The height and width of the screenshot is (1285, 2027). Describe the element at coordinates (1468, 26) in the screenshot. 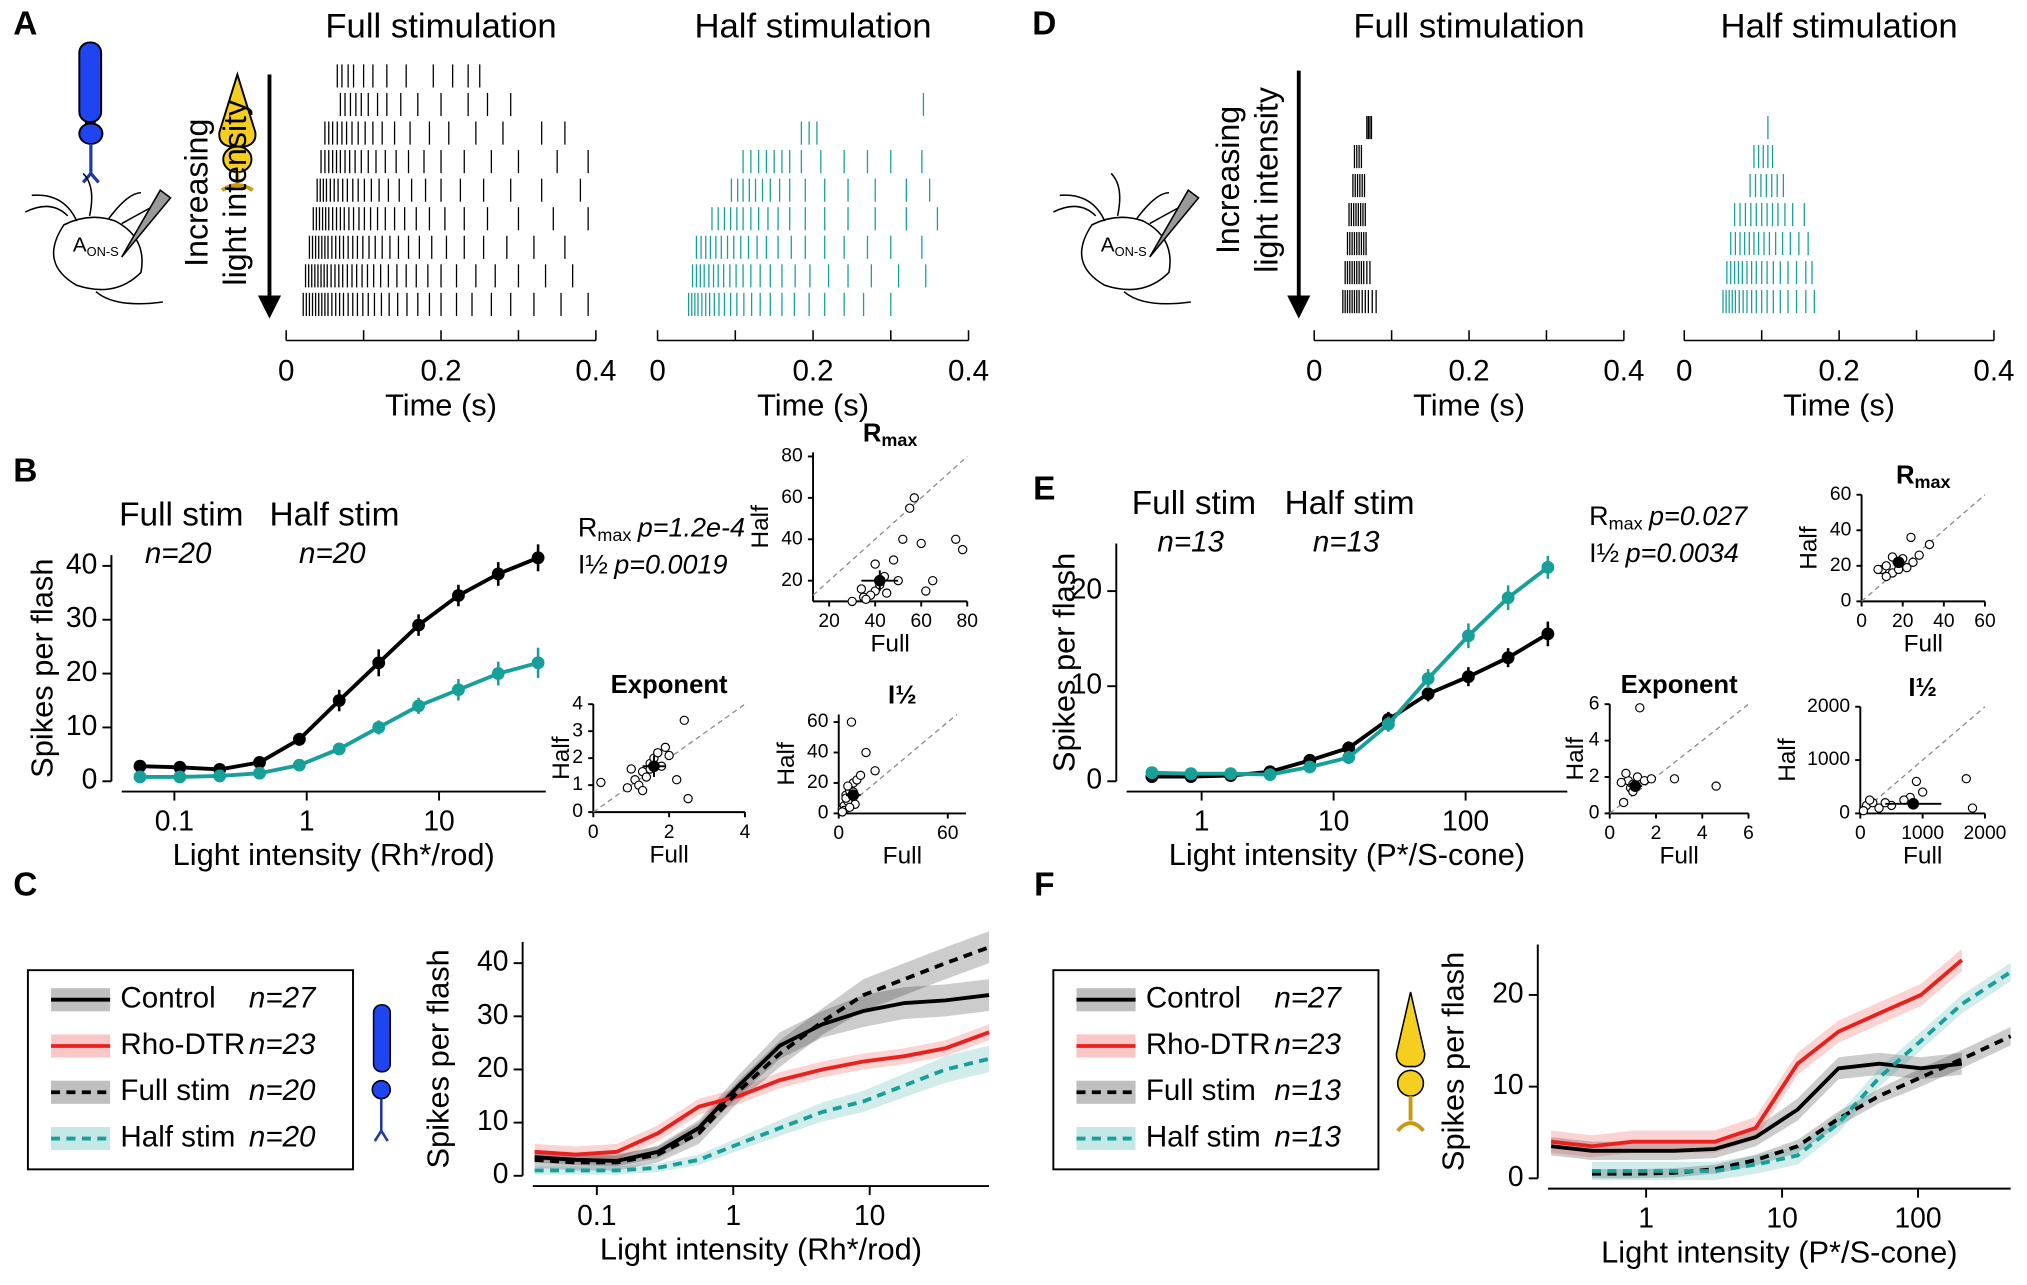

I see `raster-title: Full stimulation` at that location.